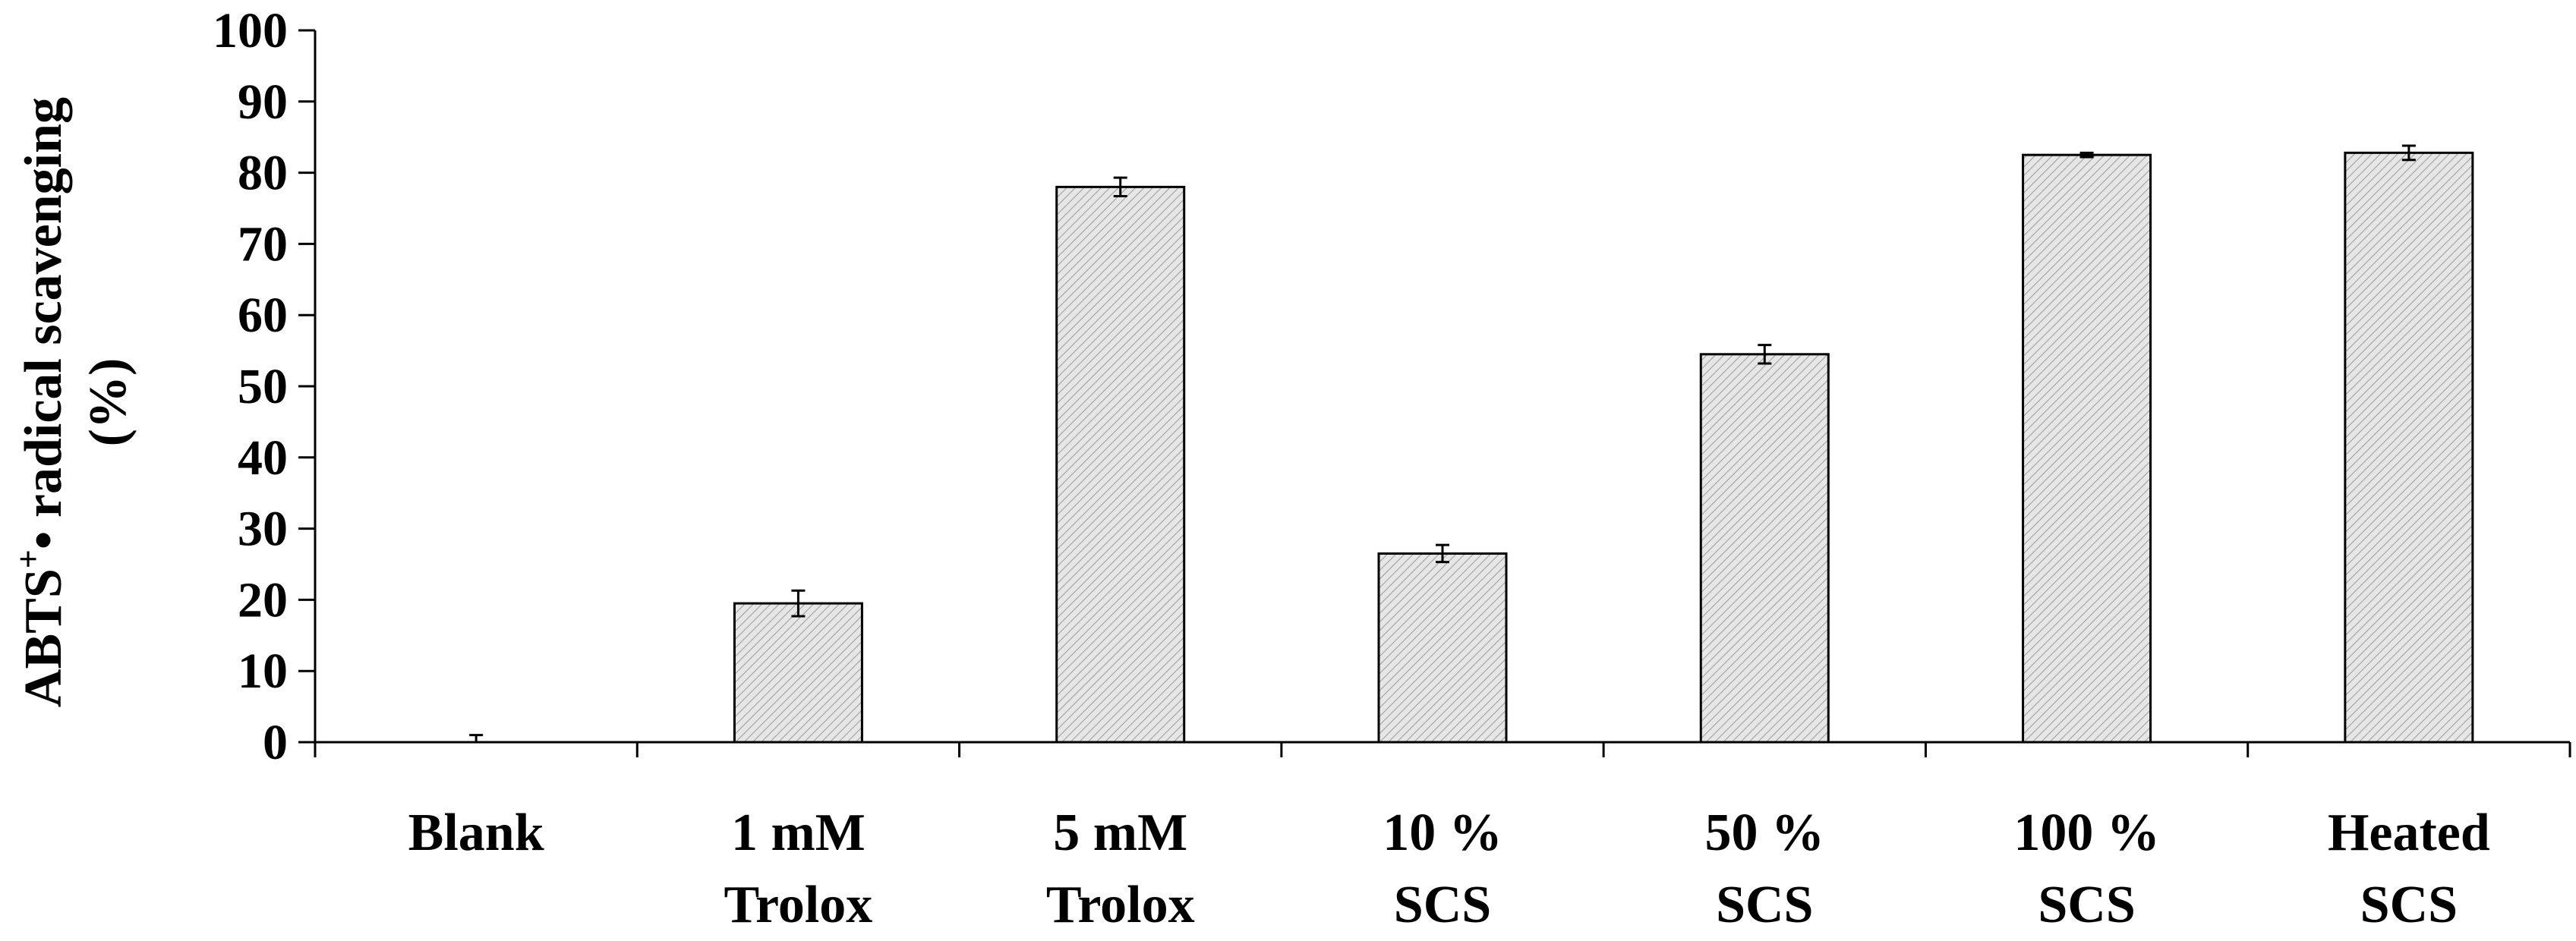 The height and width of the screenshot is (941, 2576). Describe the element at coordinates (263, 600) in the screenshot. I see `y-tick-label: 20` at that location.